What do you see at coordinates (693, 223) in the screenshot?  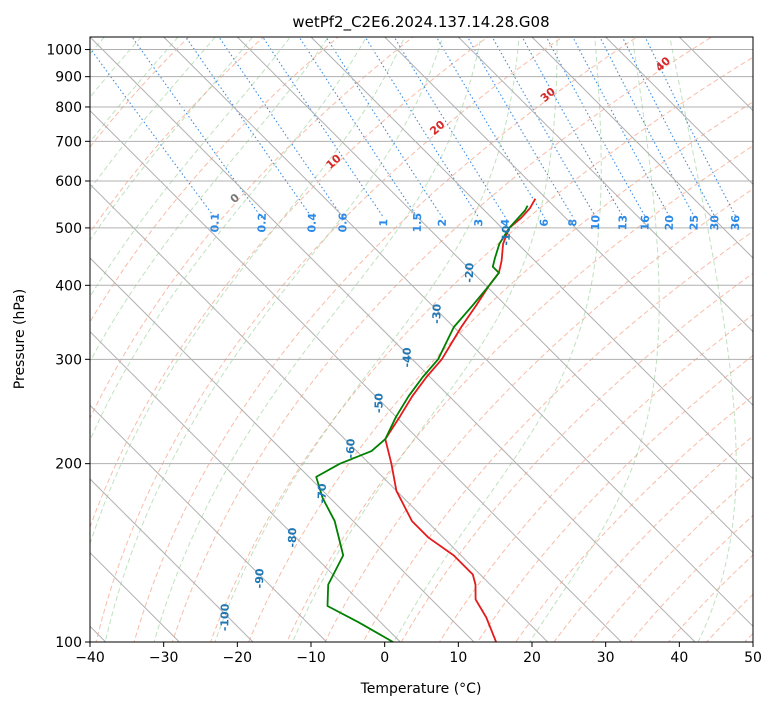 I see `mixing-ratio-label: 25` at bounding box center [693, 223].